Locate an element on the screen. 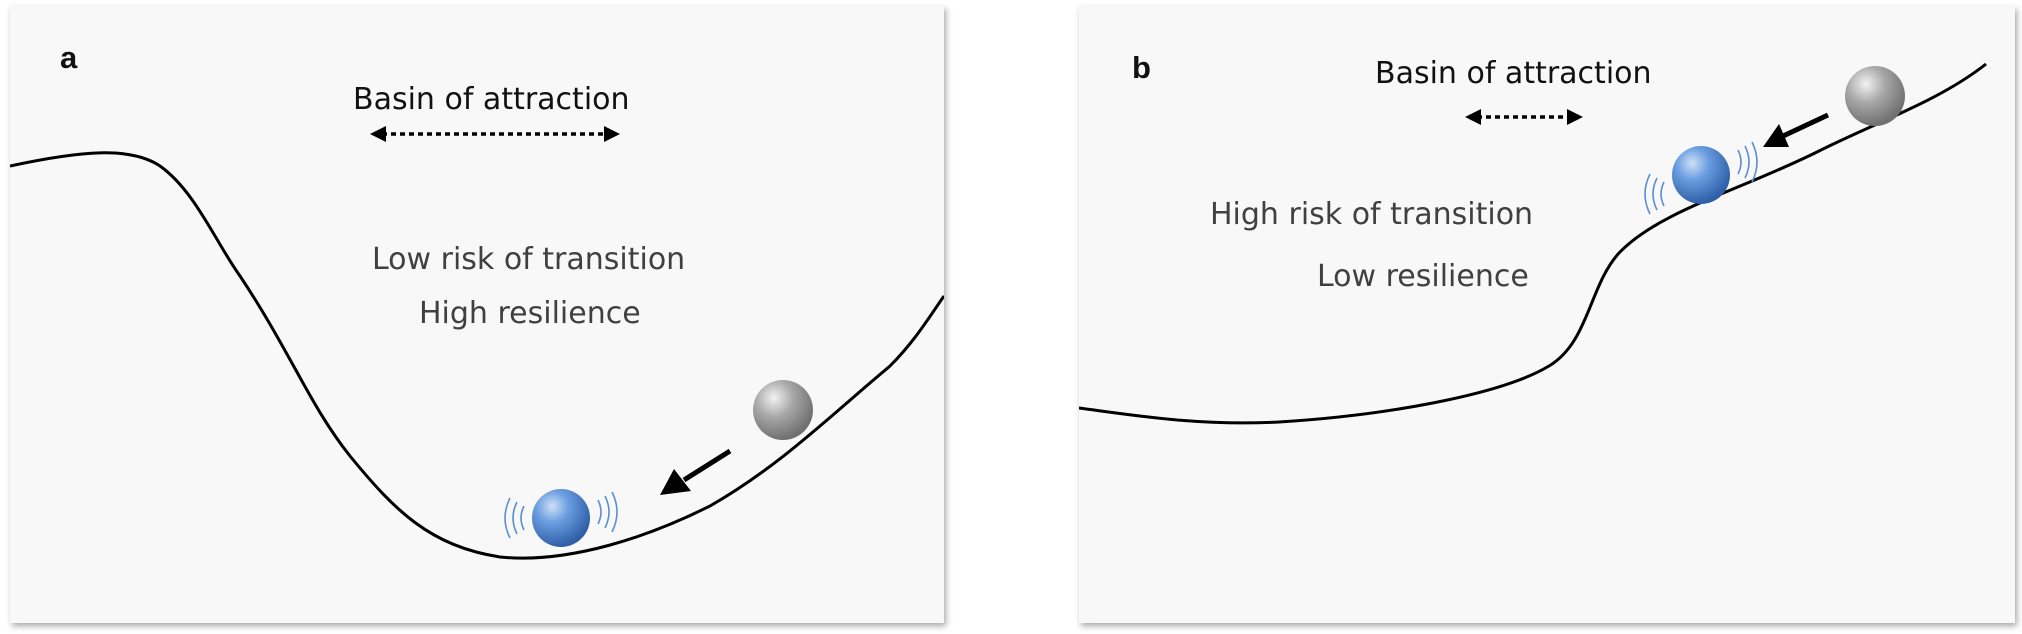 This screenshot has width=2022, height=634. resilience-text: Low resilience is located at coordinates (1423, 276).